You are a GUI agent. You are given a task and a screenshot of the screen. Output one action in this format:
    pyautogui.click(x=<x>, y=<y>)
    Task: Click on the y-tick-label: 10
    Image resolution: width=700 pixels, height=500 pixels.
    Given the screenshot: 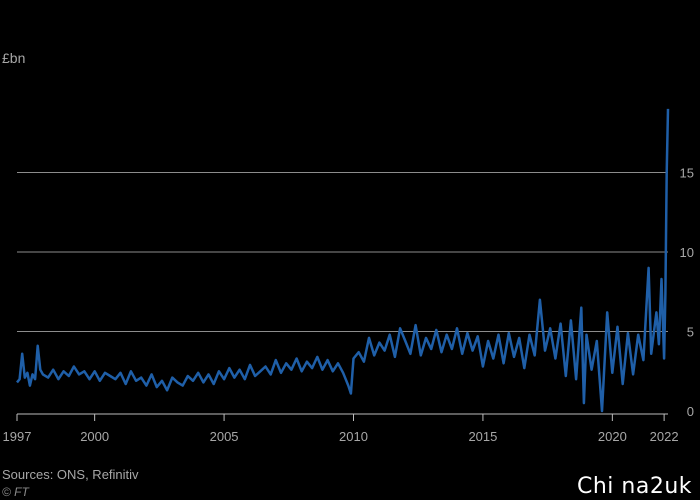 What is the action you would take?
    pyautogui.click(x=687, y=252)
    